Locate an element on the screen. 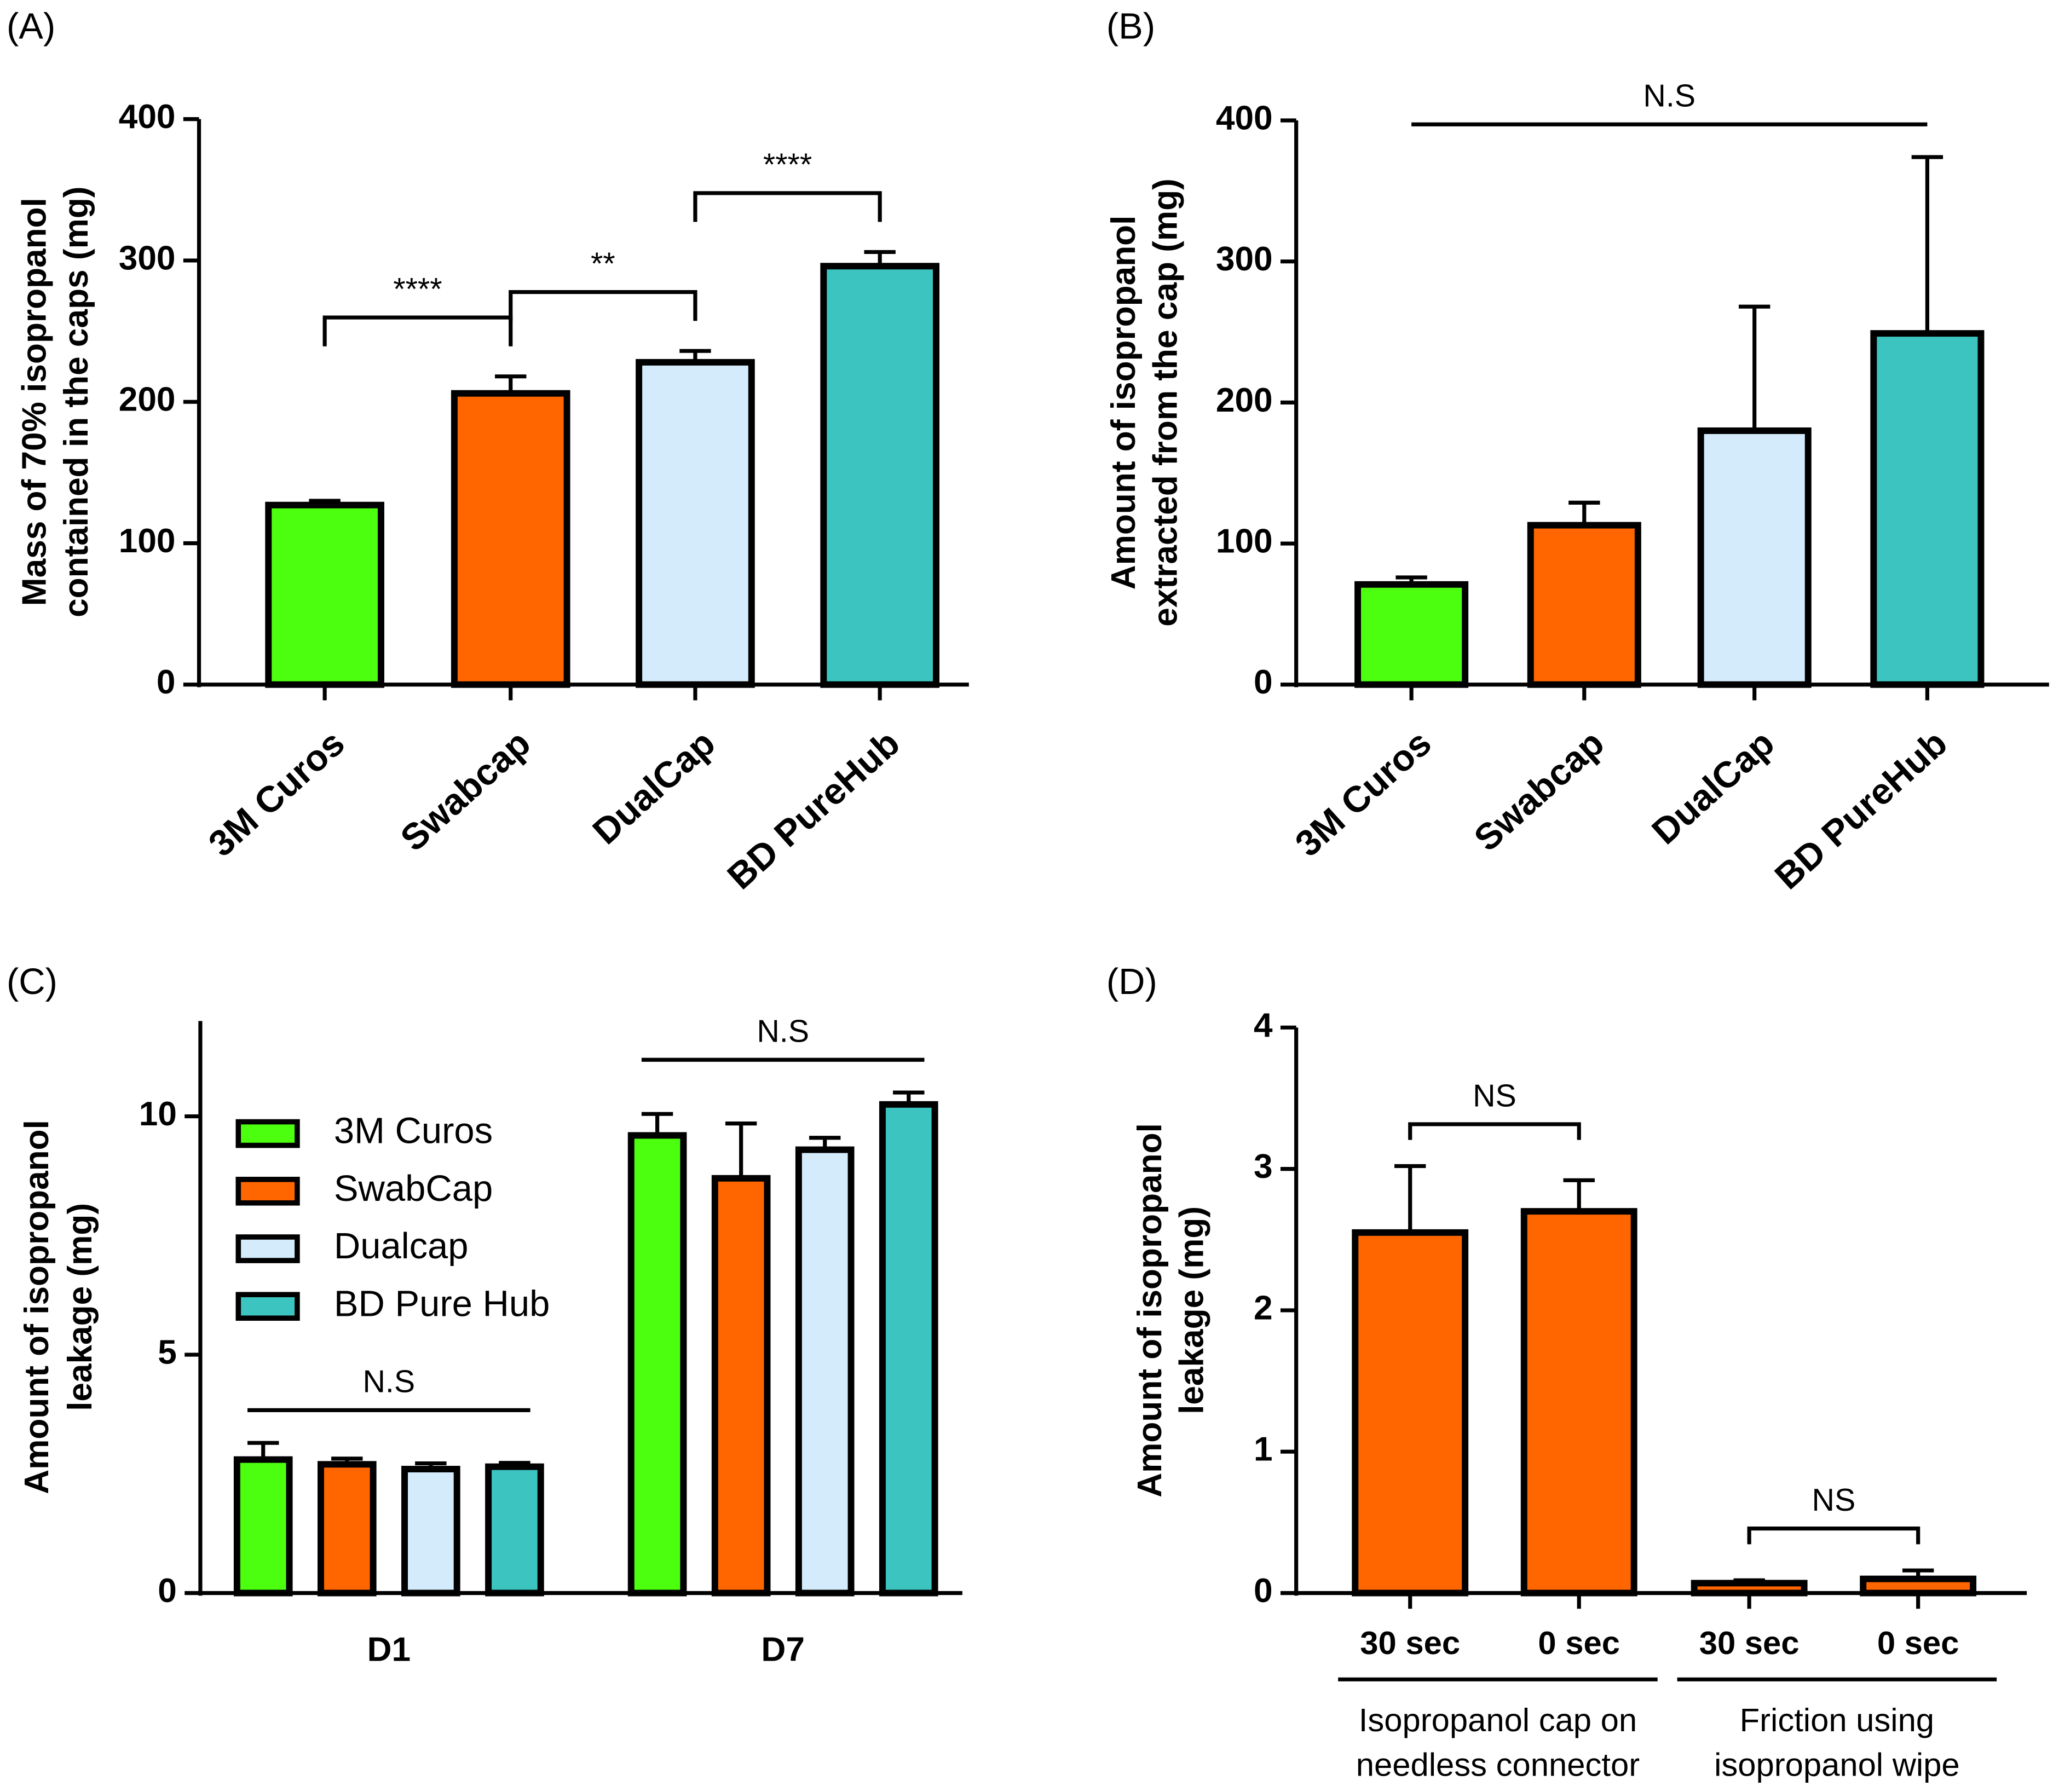 Image resolution: width=2053 pixels, height=1792 pixels. legend-label: BD Pure Hub is located at coordinates (442, 1303).